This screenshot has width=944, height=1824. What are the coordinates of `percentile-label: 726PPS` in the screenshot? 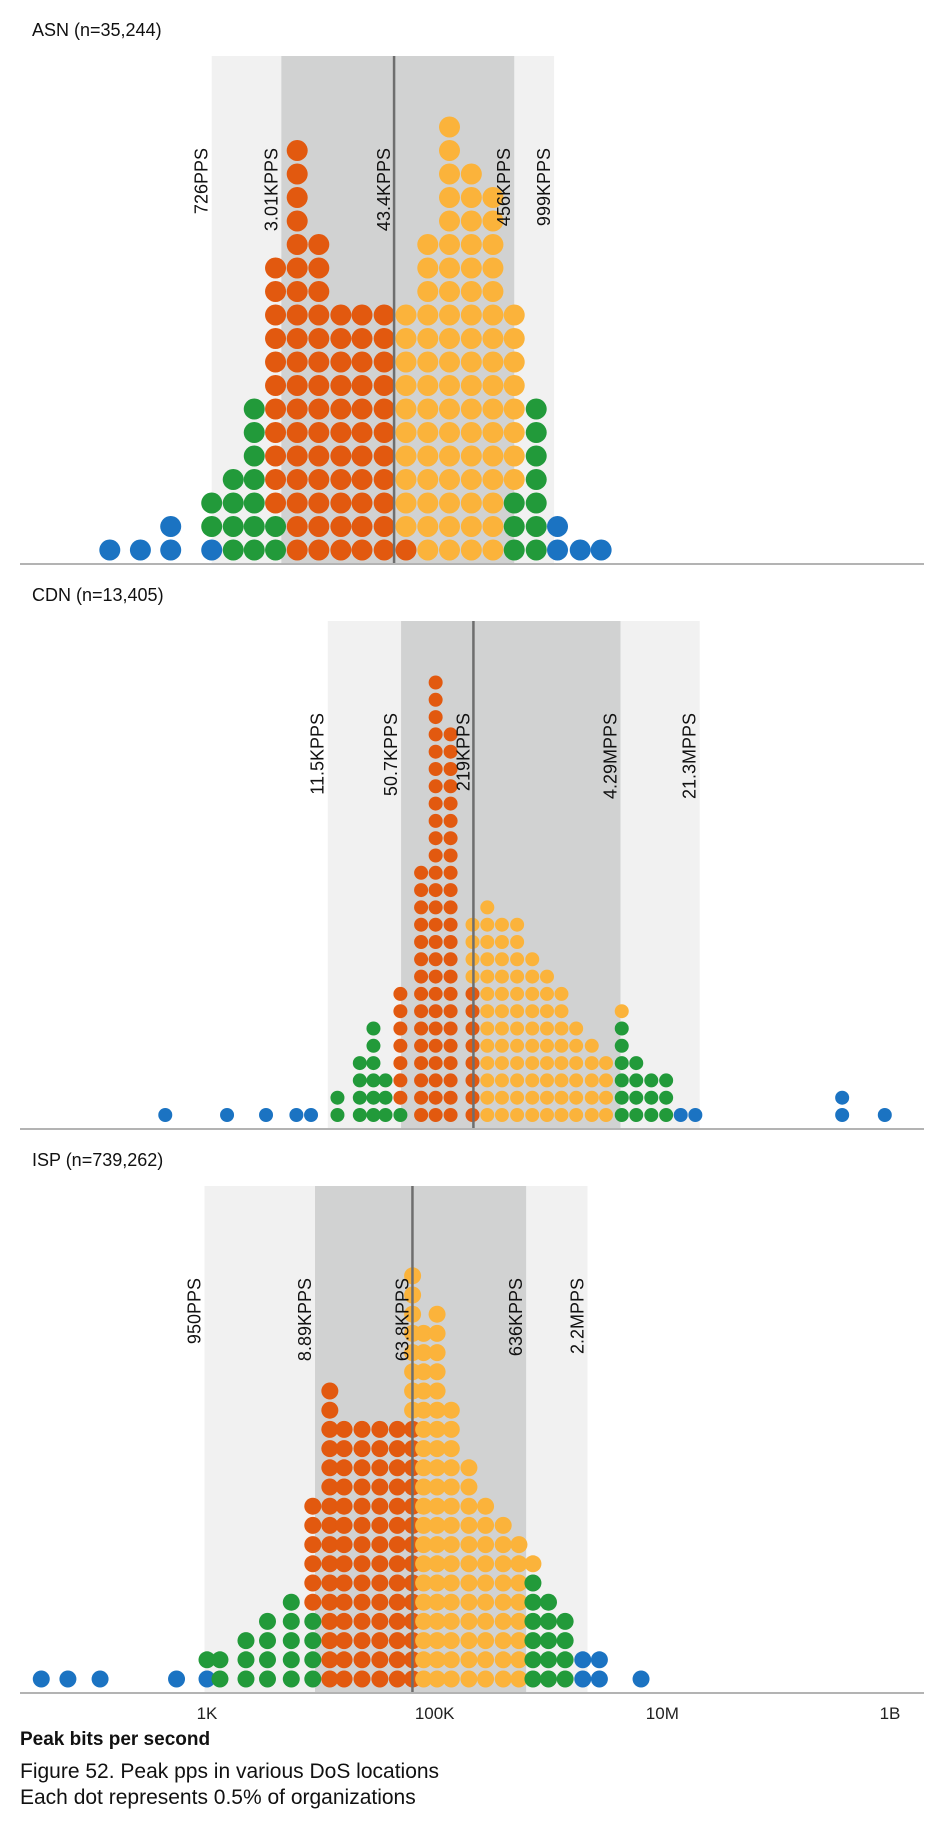 It's located at (202, 181).